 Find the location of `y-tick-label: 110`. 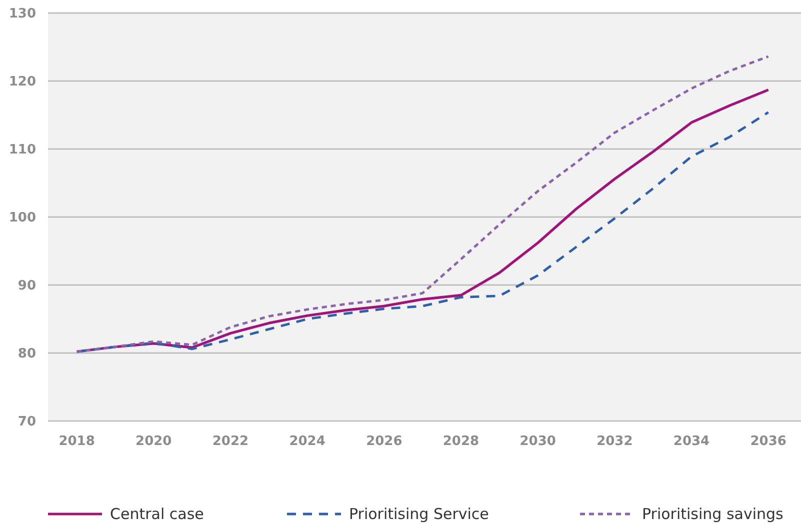

y-tick-label: 110 is located at coordinates (22, 150).